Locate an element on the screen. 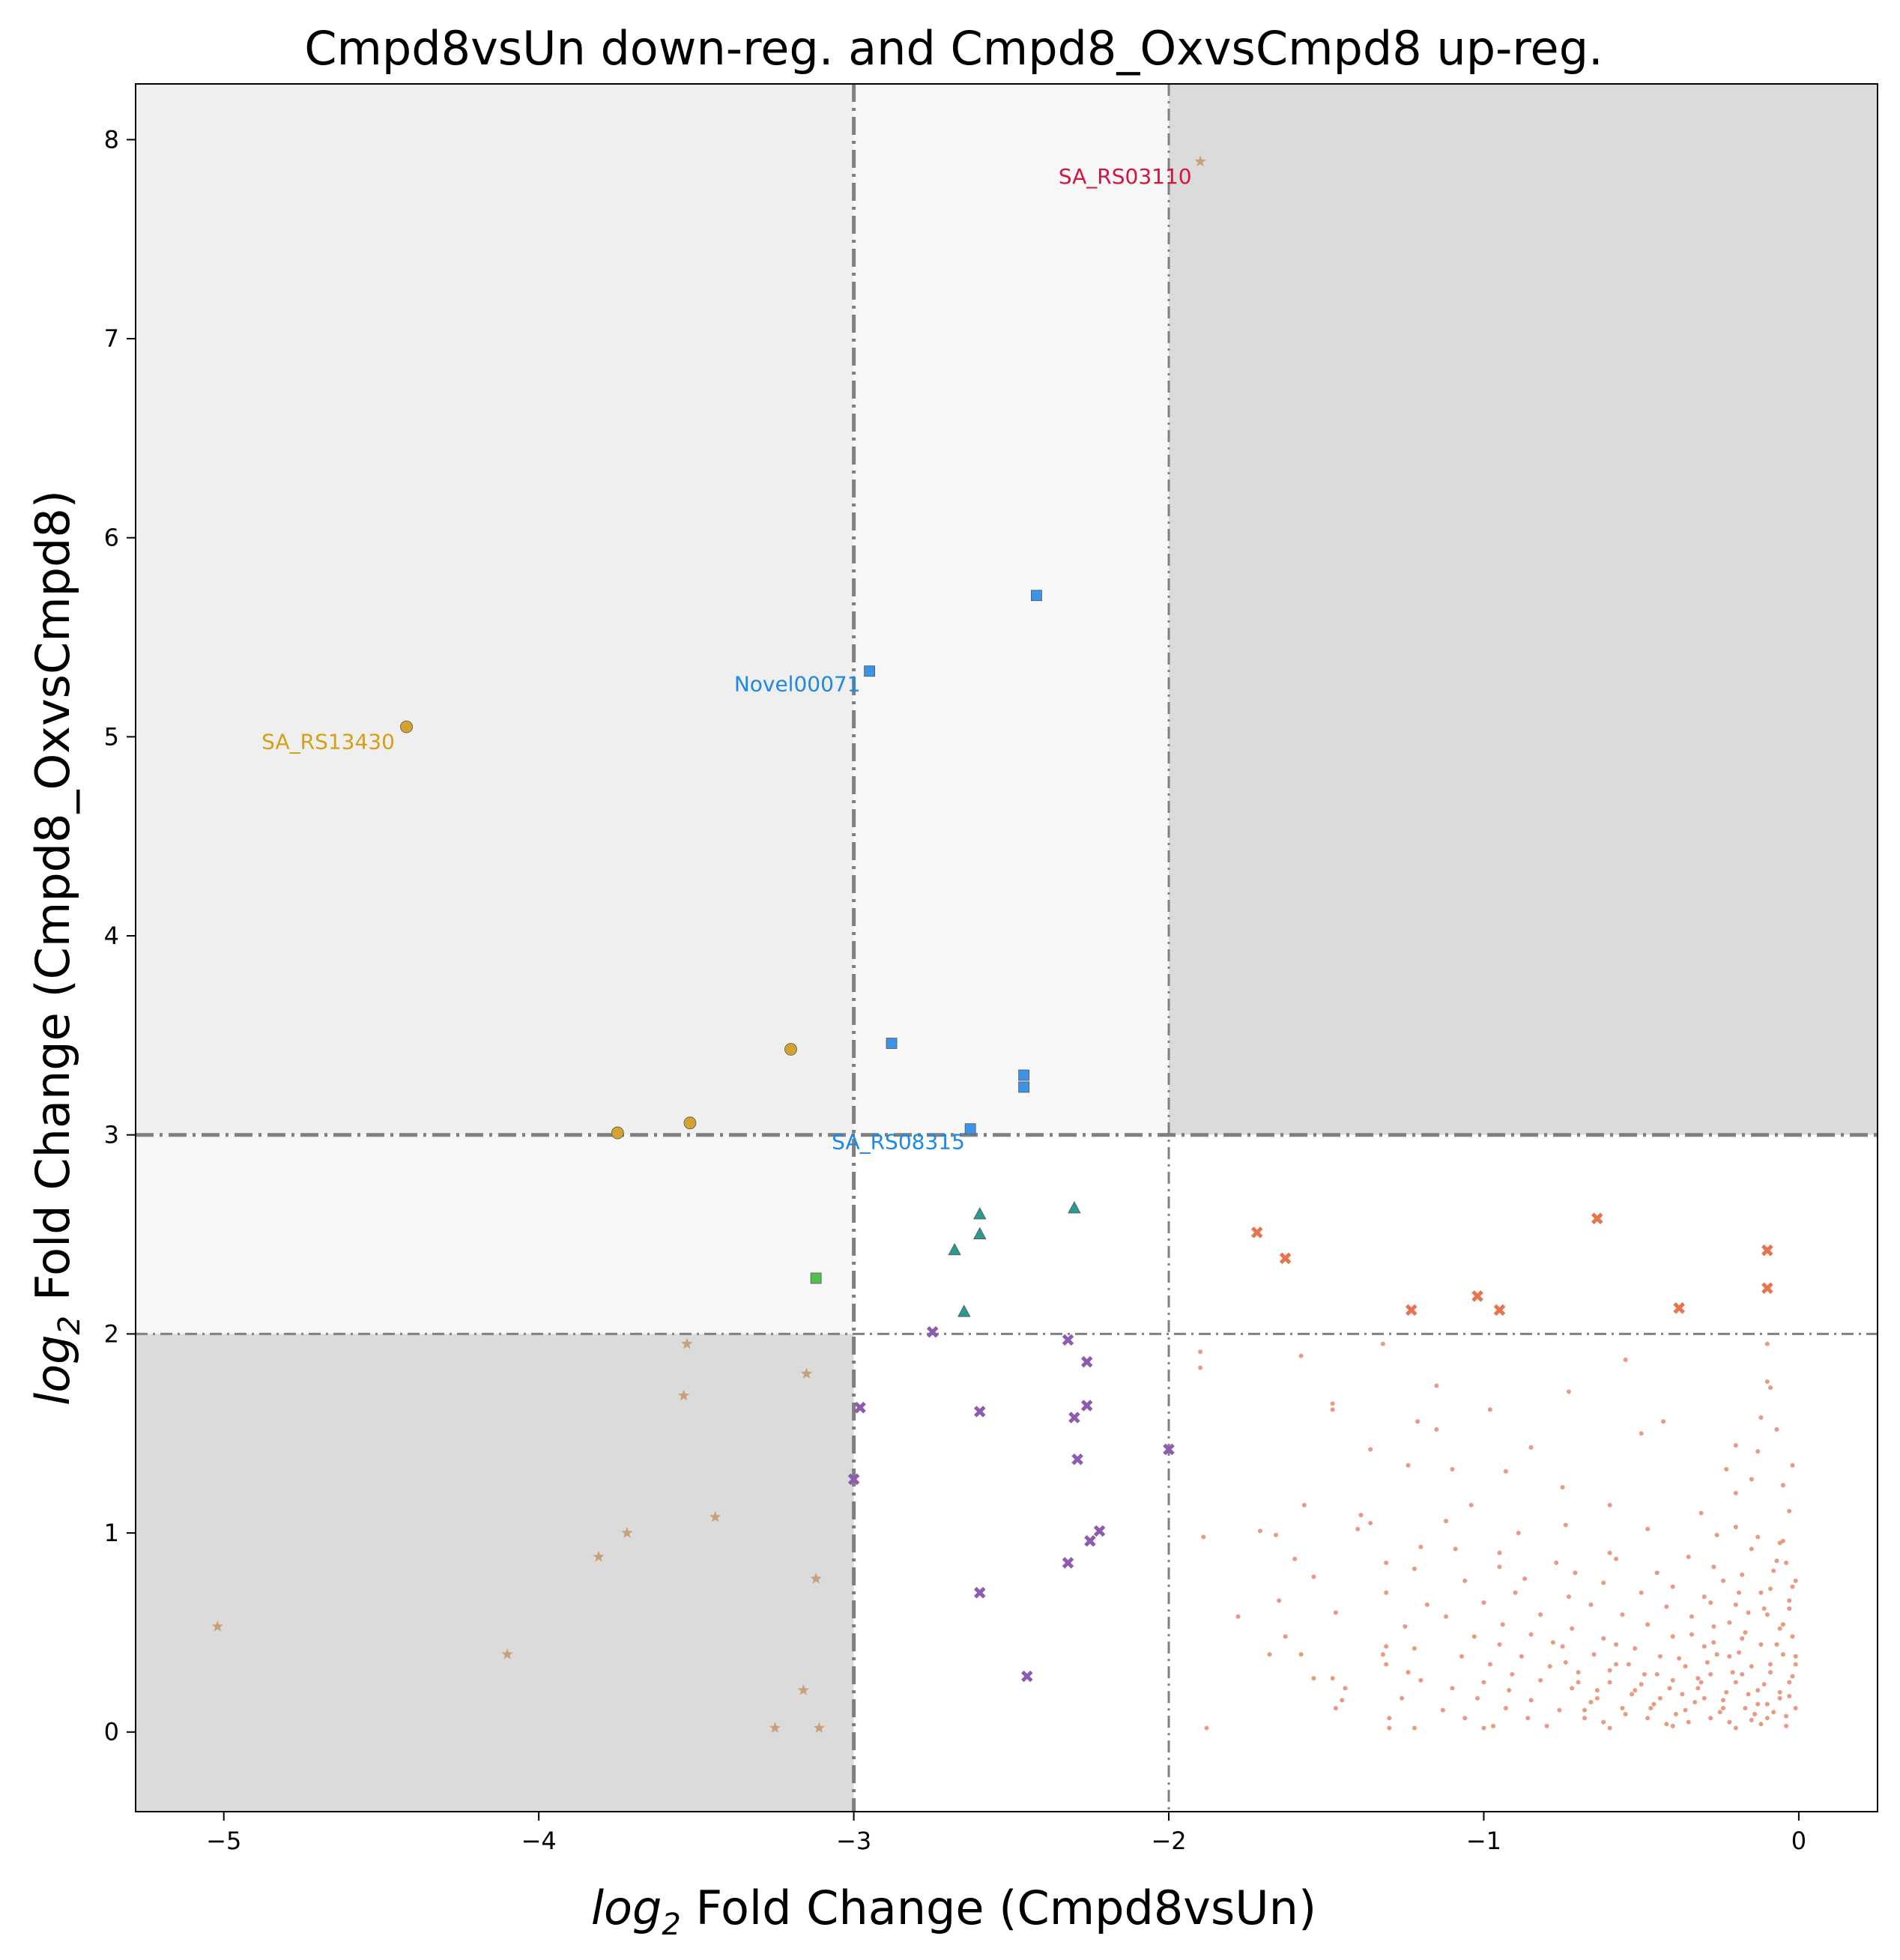 This screenshot has width=1900, height=1960. y-tick-label-3: 3 is located at coordinates (112, 1135).